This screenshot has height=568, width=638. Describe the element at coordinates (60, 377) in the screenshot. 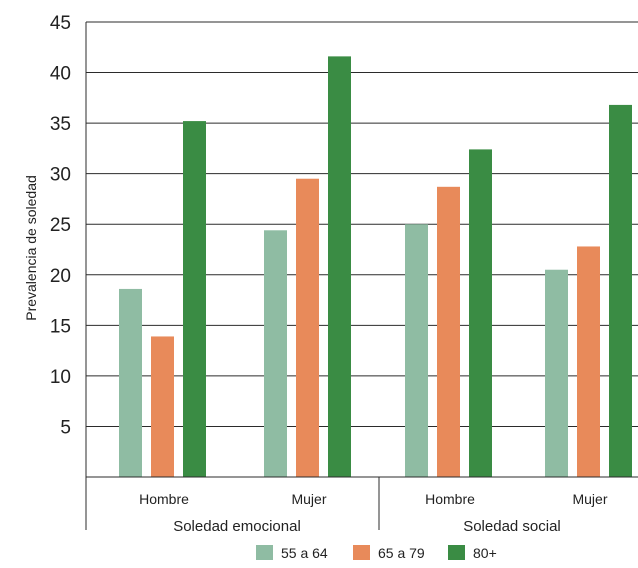

I see `y-tick-label: 10` at that location.